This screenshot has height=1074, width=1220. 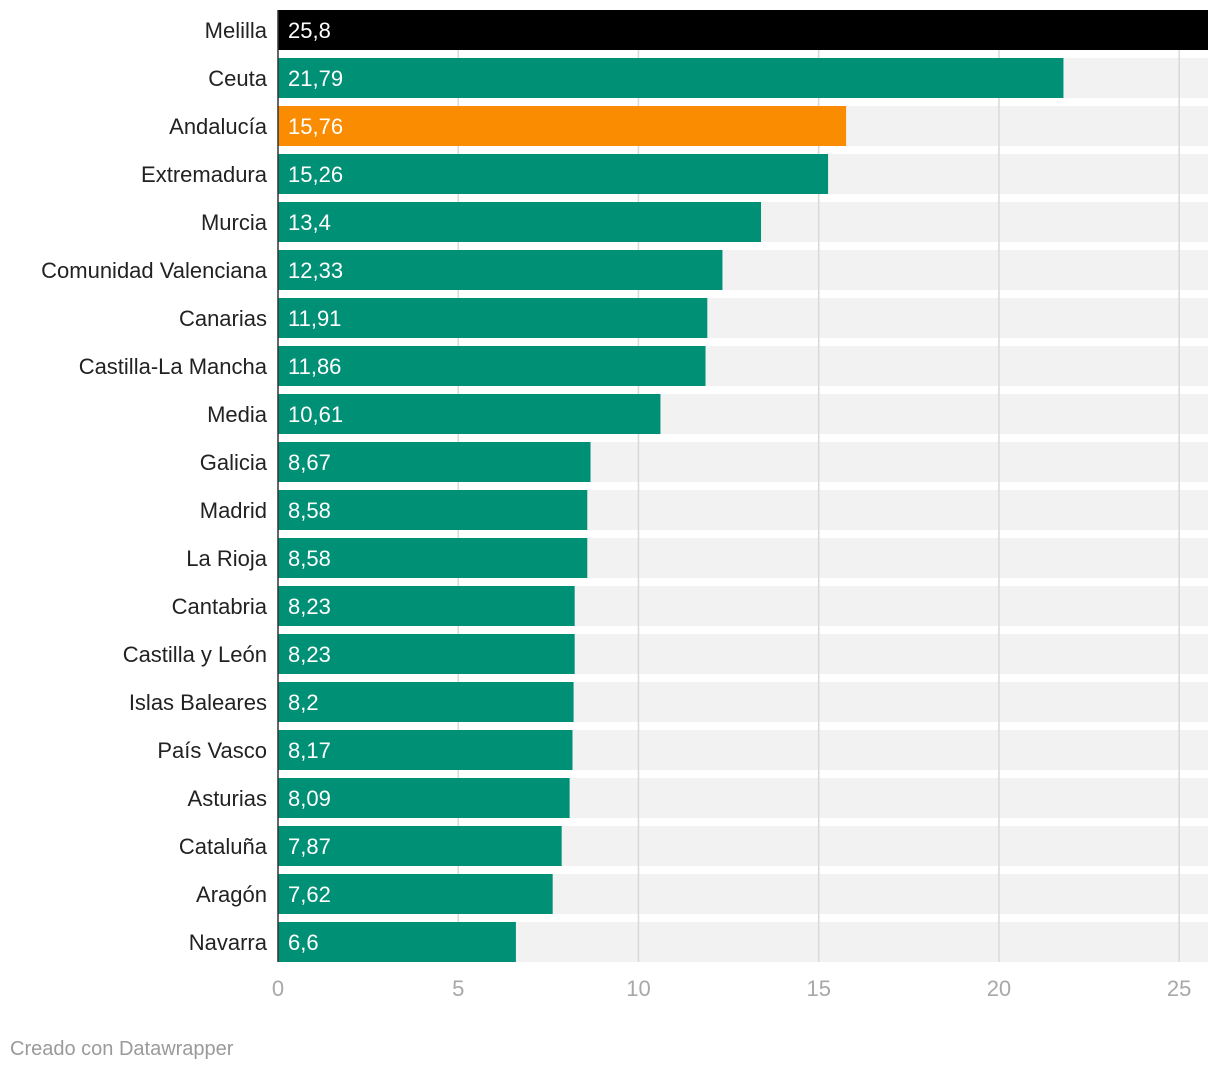 I want to click on category-label: Cataluña, so click(x=223, y=846).